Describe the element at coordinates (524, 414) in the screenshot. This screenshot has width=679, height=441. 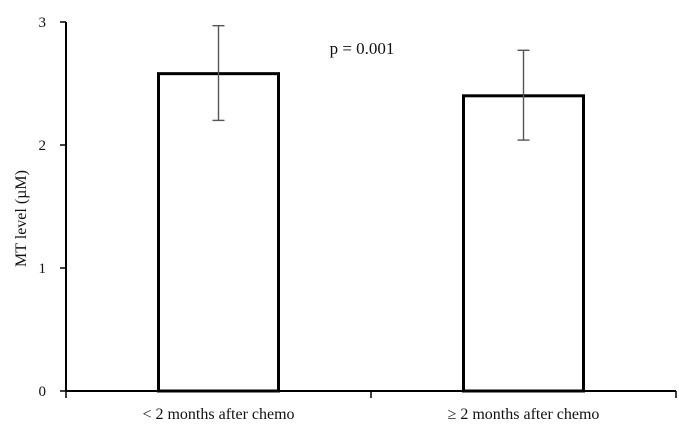
I see `x-category-label: ≥ 2 months after chemo` at that location.